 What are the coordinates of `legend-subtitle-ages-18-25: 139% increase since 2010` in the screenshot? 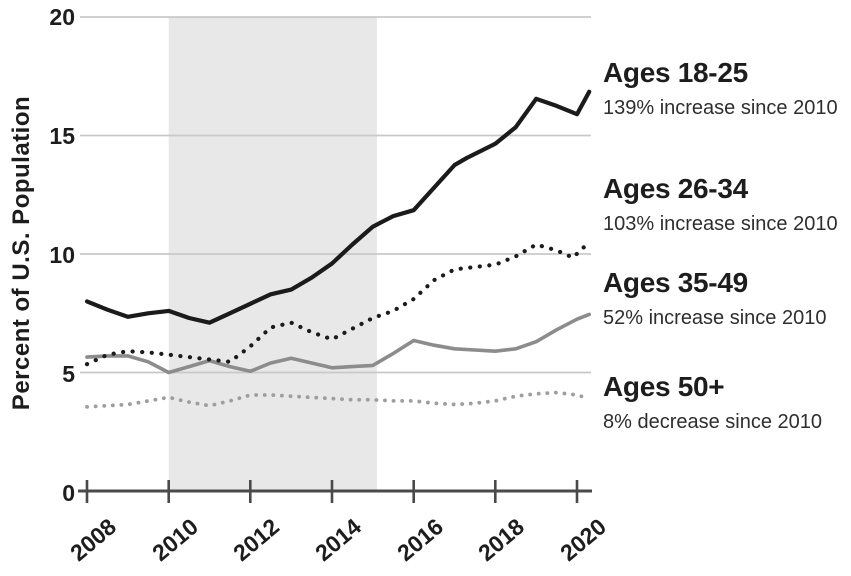 It's located at (720, 108).